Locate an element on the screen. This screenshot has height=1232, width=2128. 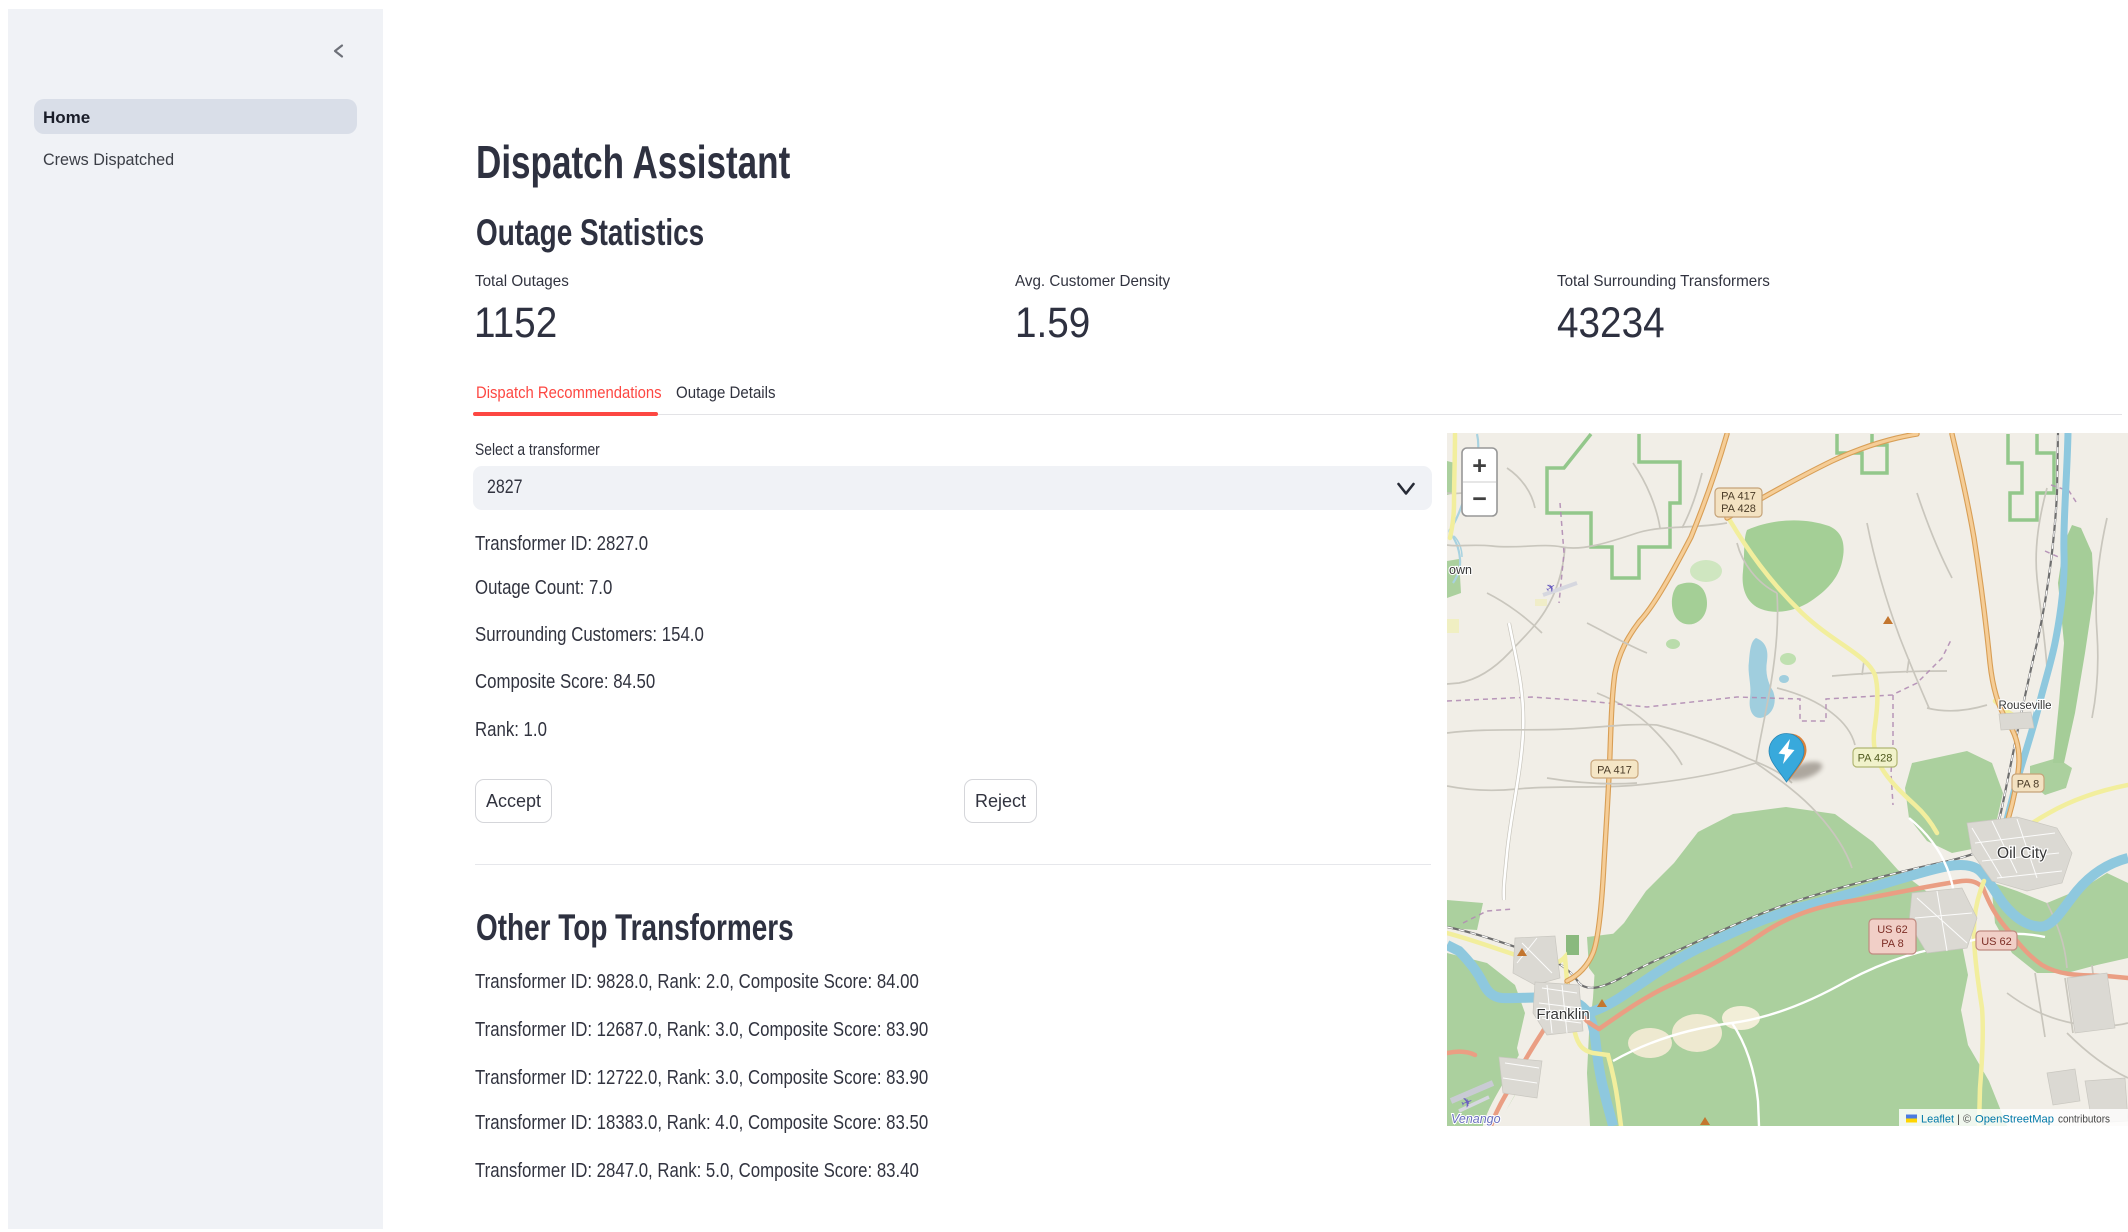
svg-text: Rouseville is located at coordinates (2024, 706).